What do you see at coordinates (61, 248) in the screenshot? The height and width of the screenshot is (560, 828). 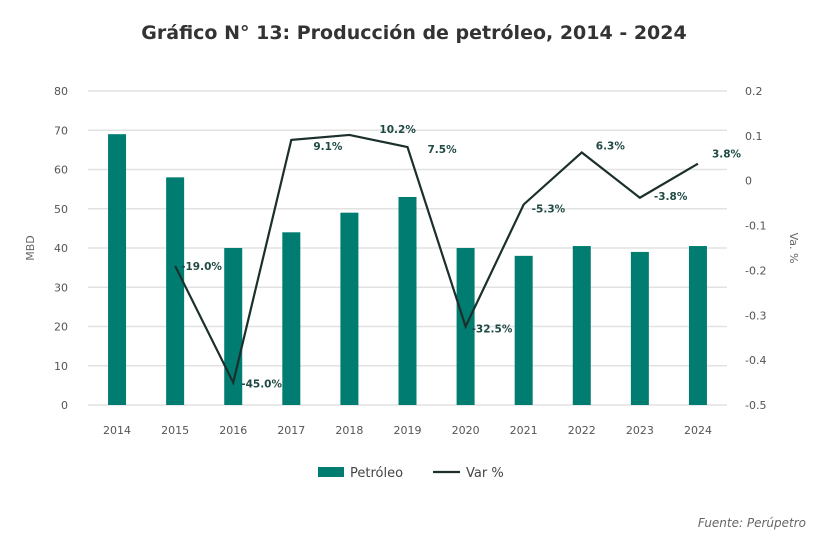 I see `y-tick-label: 40` at bounding box center [61, 248].